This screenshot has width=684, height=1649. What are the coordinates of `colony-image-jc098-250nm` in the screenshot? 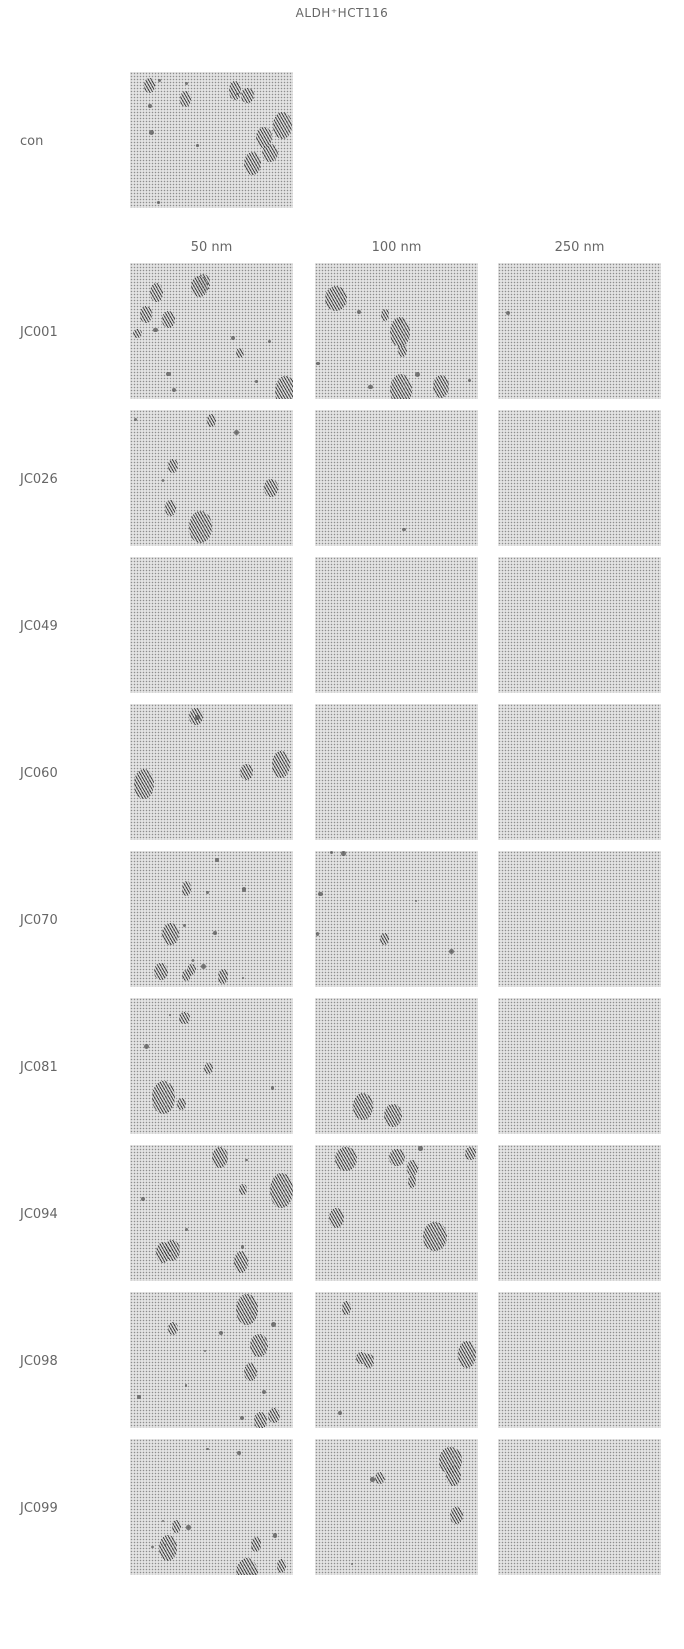 It's located at (579, 1360).